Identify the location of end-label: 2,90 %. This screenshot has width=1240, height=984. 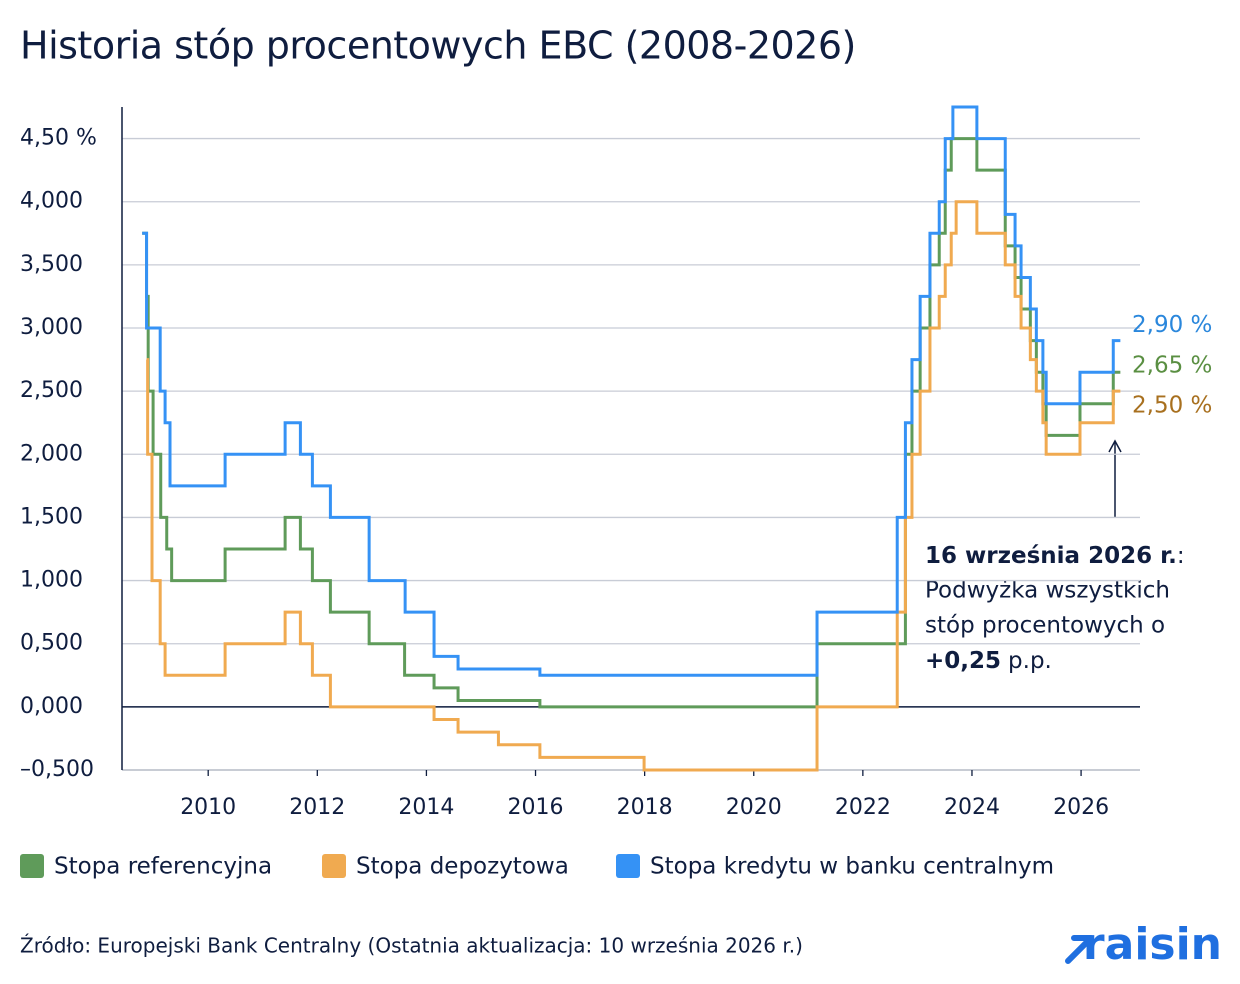
(1172, 325).